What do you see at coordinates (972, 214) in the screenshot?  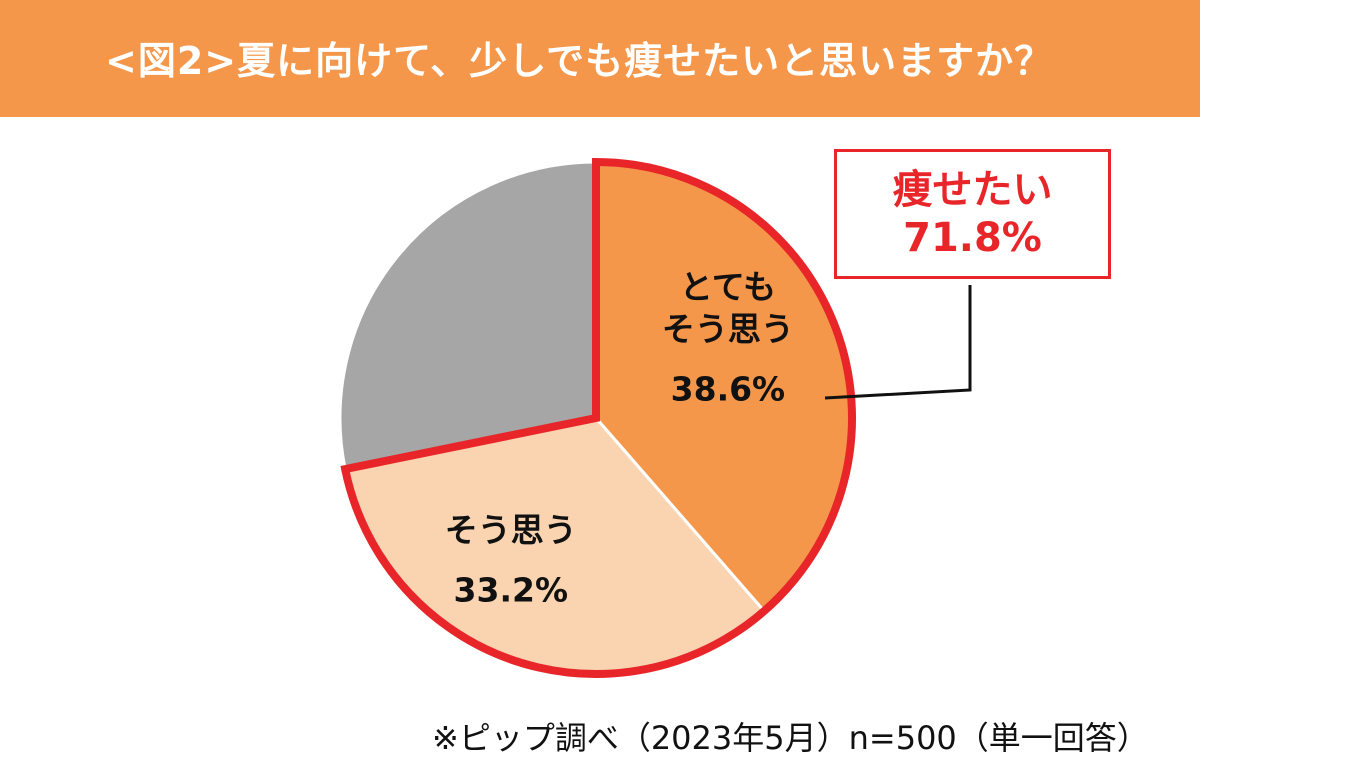 I see `callout-box: 痩せたい 71.8%` at bounding box center [972, 214].